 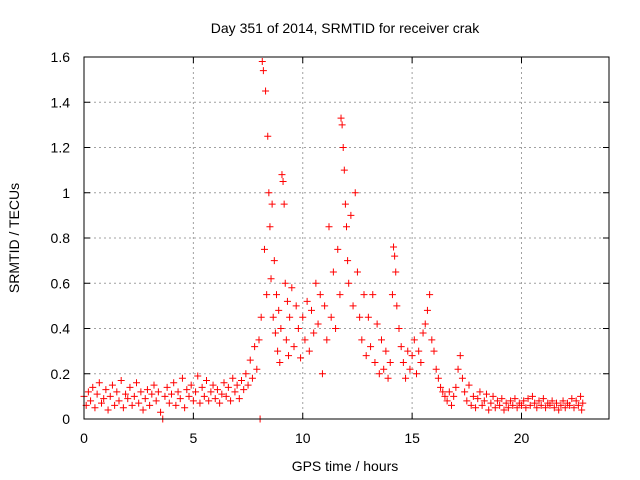 I want to click on y-tick-label: 0.6, so click(x=61, y=283).